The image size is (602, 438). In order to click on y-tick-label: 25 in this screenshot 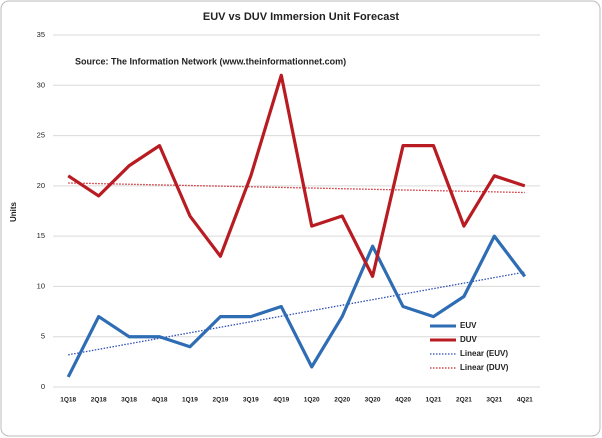, I will do `click(41, 135)`.